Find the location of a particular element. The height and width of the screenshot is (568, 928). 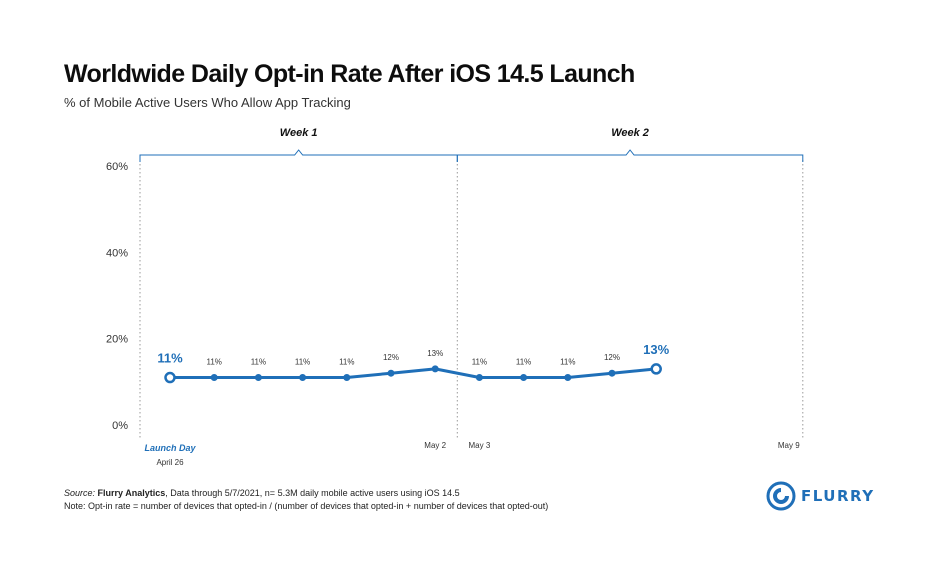

x-tick-sublabel: April 26 is located at coordinates (170, 462).